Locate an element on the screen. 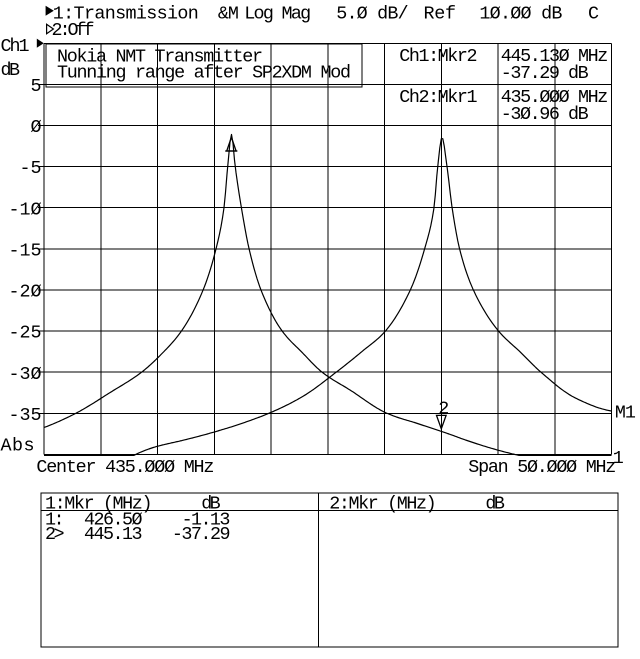  svg-text: Ch1 is located at coordinates (15, 46).